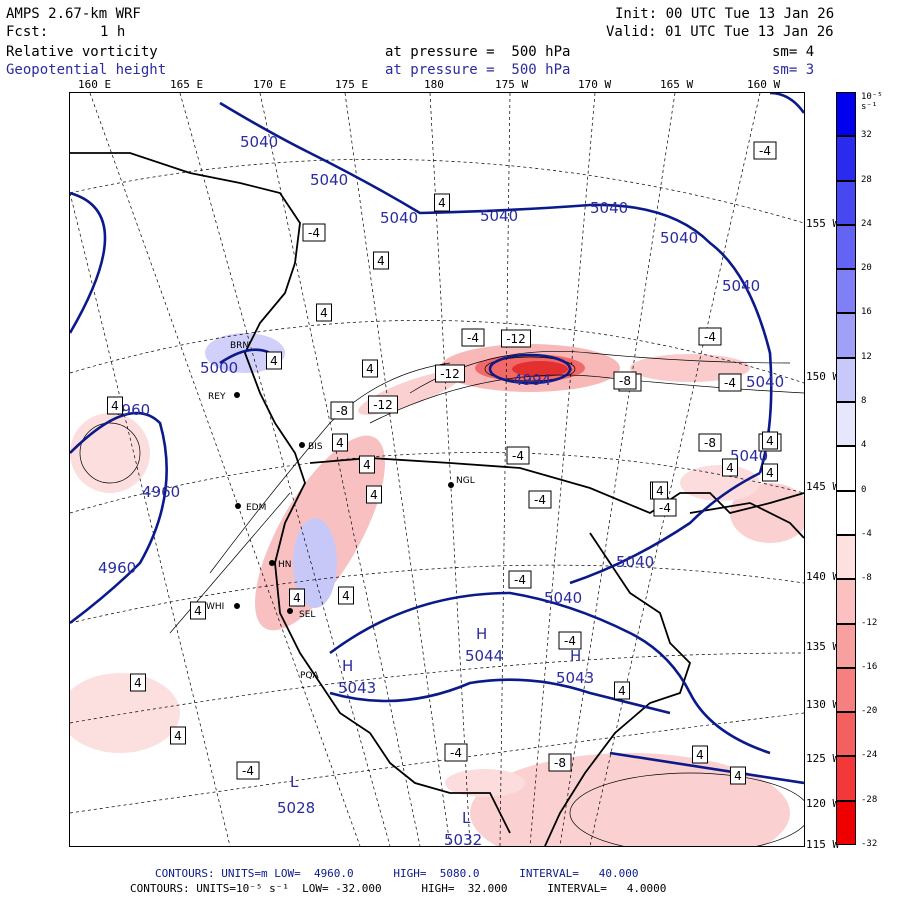 This screenshot has height=900, width=900. Describe the element at coordinates (864, 445) in the screenshot. I see `colorbar-tick: 4` at that location.